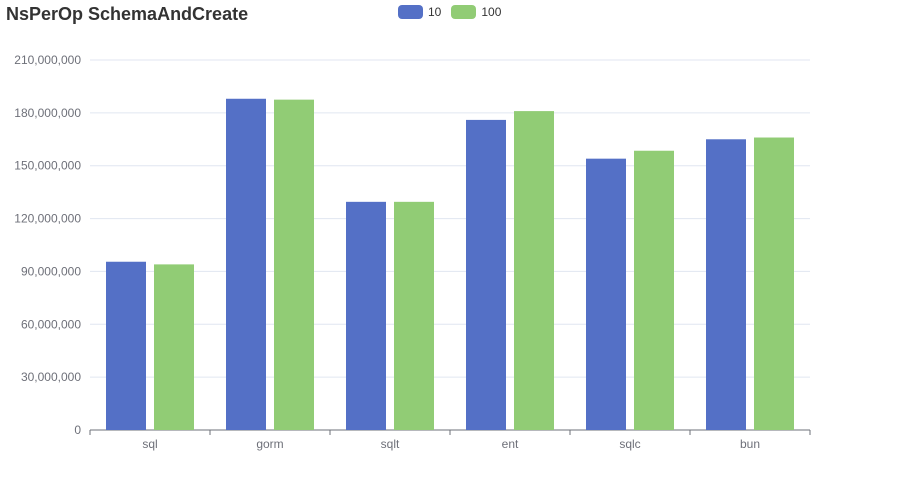  What do you see at coordinates (47, 113) in the screenshot?
I see `y-tick-label: 180,000,000` at bounding box center [47, 113].